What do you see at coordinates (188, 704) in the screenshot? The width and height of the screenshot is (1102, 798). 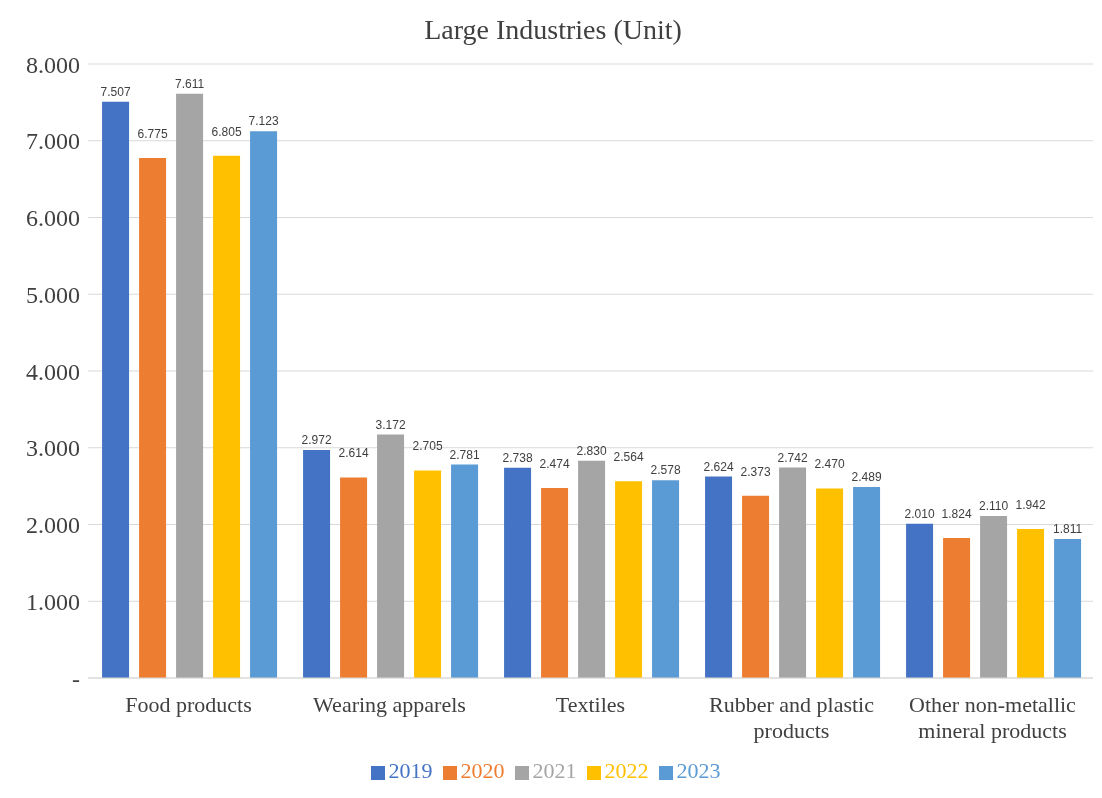 I see `x-tick-label: Food products` at bounding box center [188, 704].